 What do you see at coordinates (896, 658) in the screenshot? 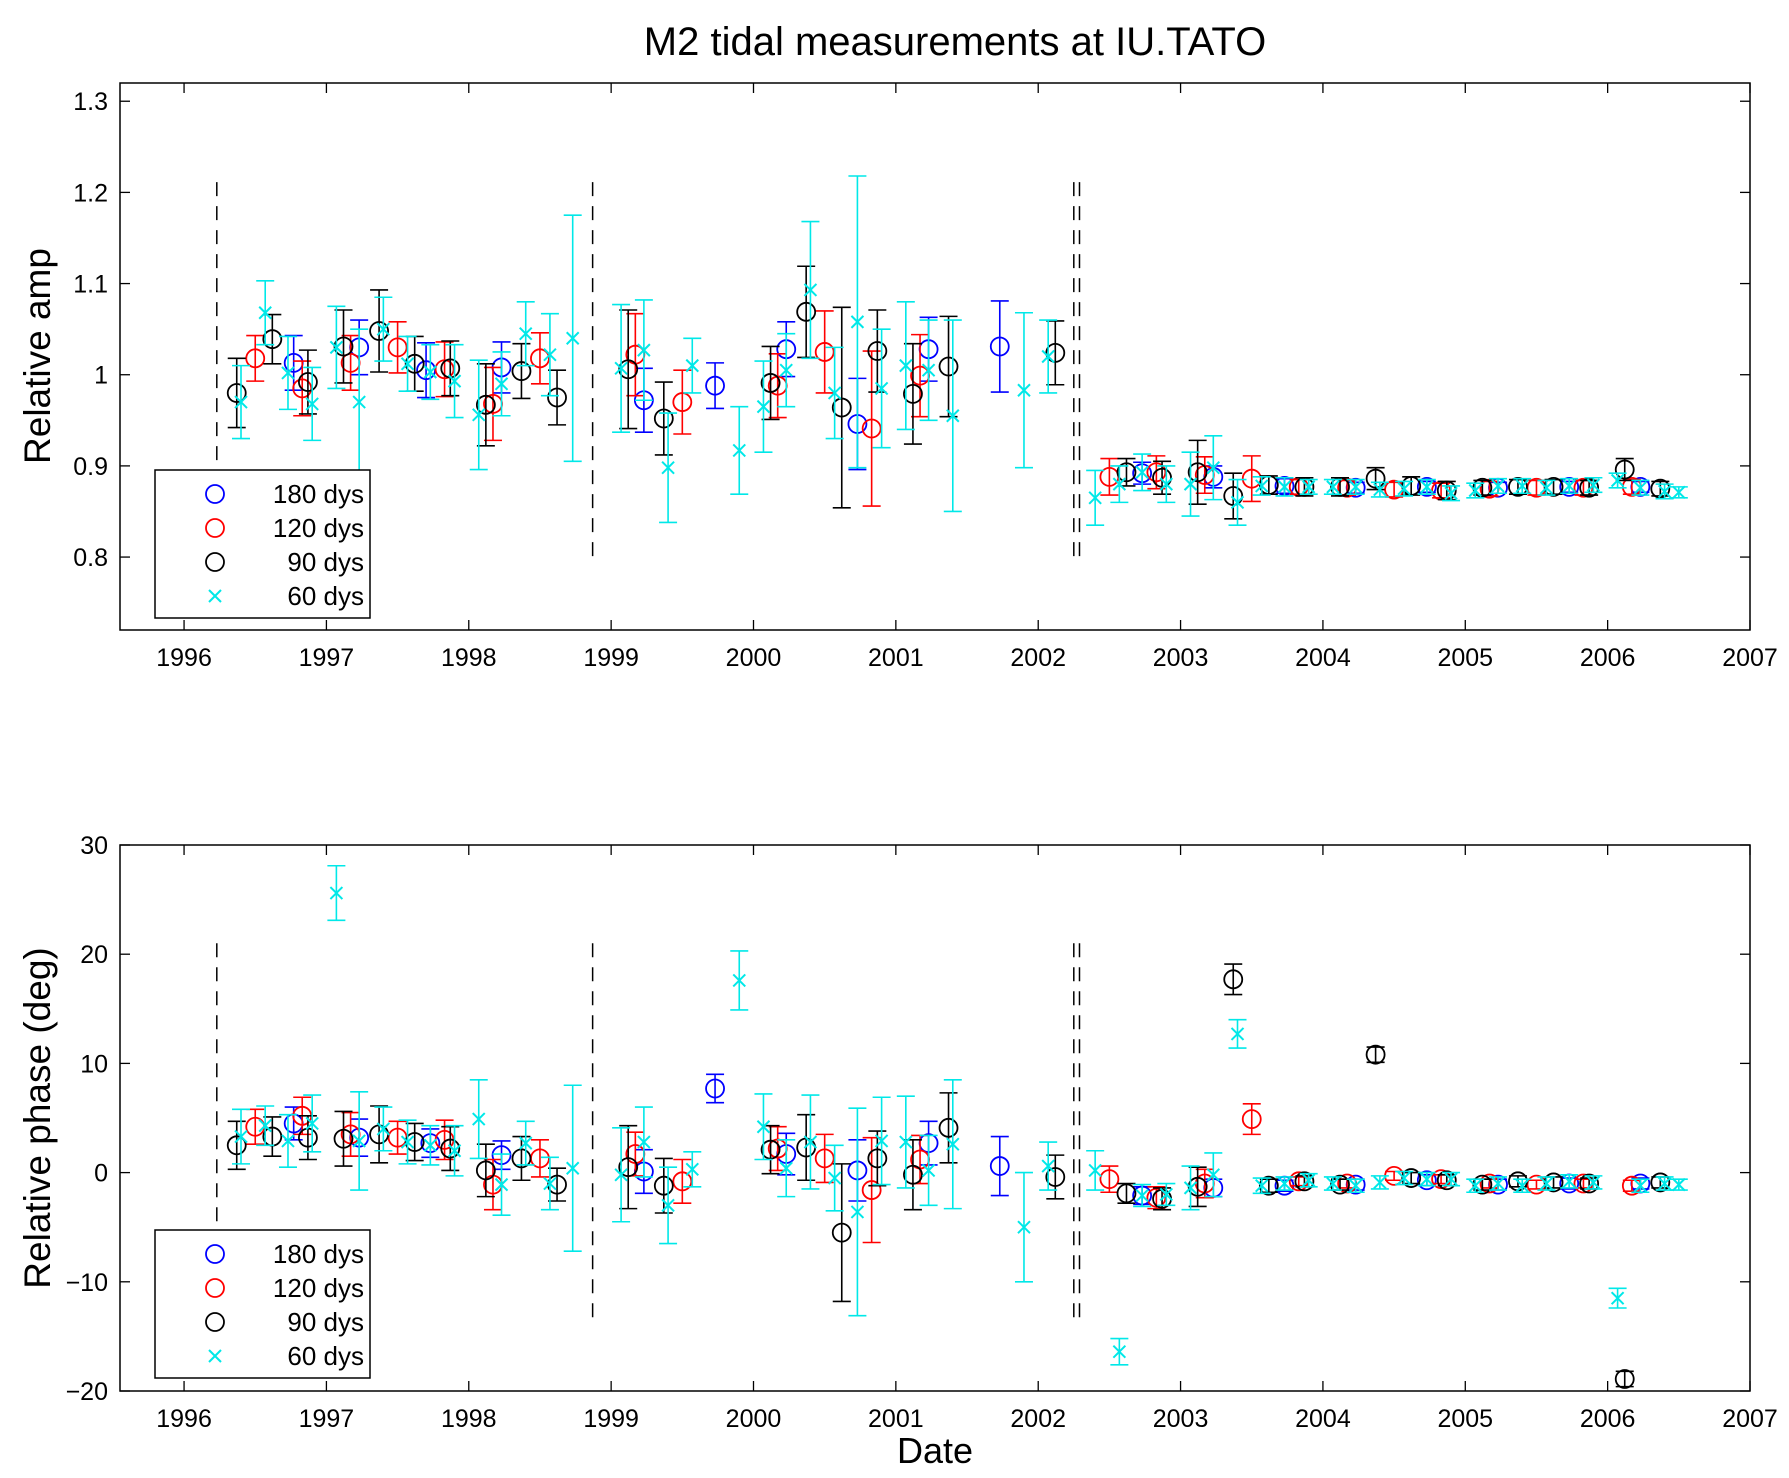
I see `x-tick-label: 2001` at bounding box center [896, 658].